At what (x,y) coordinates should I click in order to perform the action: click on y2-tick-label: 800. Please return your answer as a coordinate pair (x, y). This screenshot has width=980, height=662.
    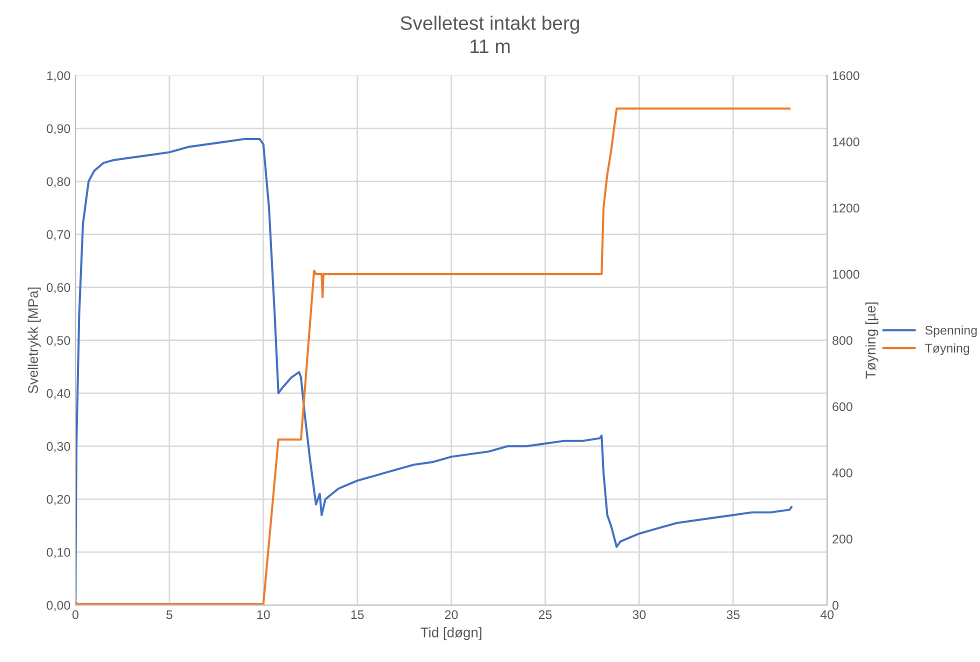
    Looking at the image, I should click on (842, 340).